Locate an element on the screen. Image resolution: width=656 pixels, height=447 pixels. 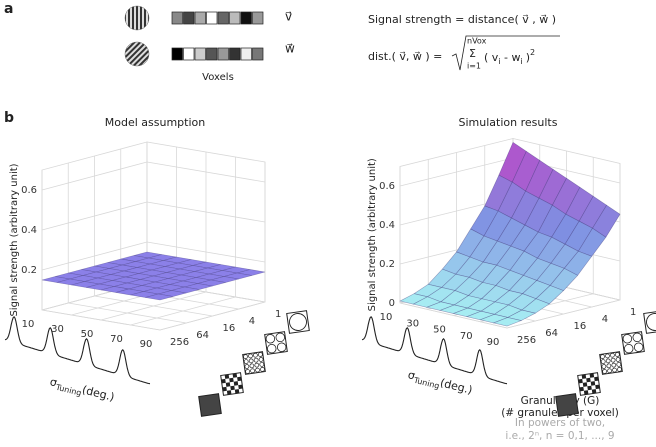
y-tick-label: 64 is located at coordinates (551, 333).